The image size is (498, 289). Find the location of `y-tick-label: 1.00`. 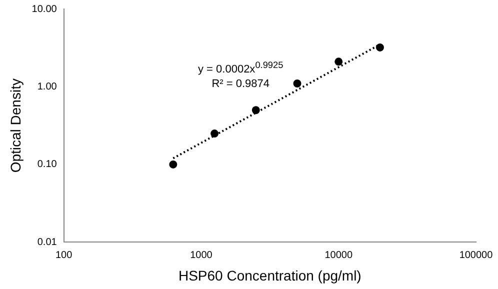

y-tick-label: 1.00 is located at coordinates (47, 86).